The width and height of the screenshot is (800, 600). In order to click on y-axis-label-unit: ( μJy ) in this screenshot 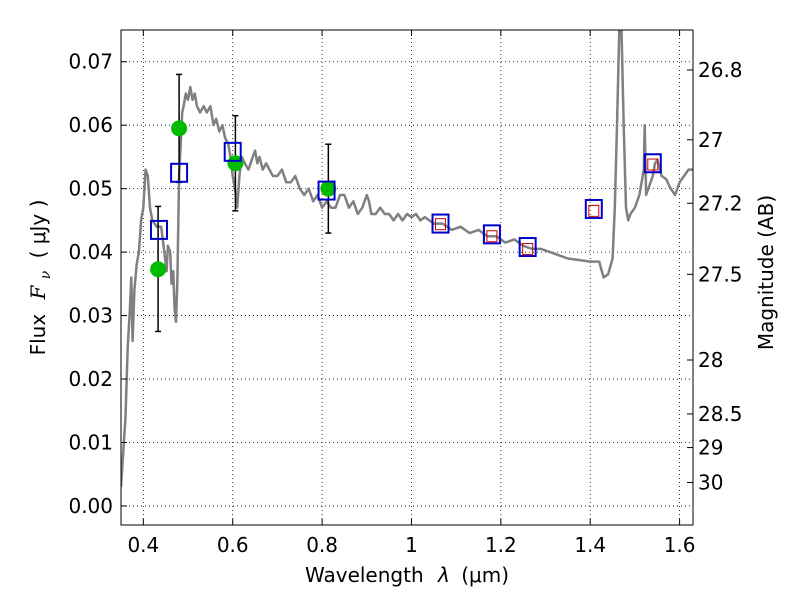, I will do `click(38, 229)`.